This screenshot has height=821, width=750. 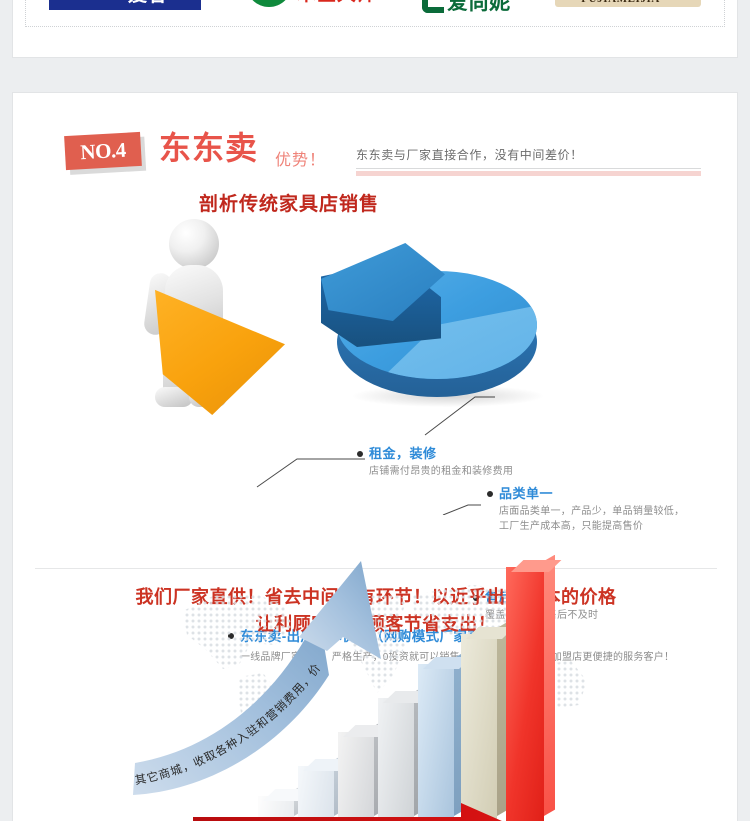 I want to click on leader-line-aftersale, so click(x=461, y=509).